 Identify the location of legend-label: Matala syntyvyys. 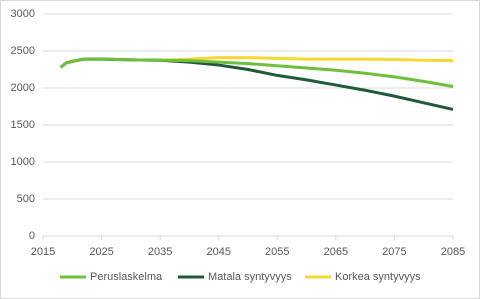
(250, 277).